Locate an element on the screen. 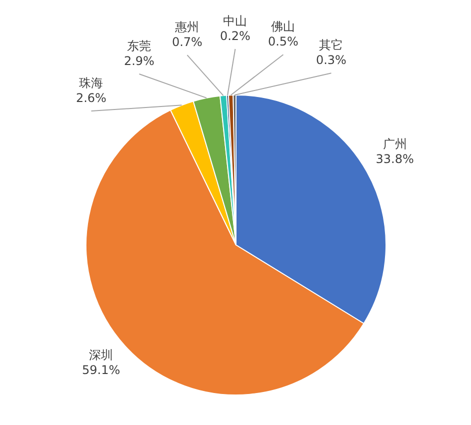 This screenshot has width=471, height=425. data-label: 0.2% is located at coordinates (235, 36).